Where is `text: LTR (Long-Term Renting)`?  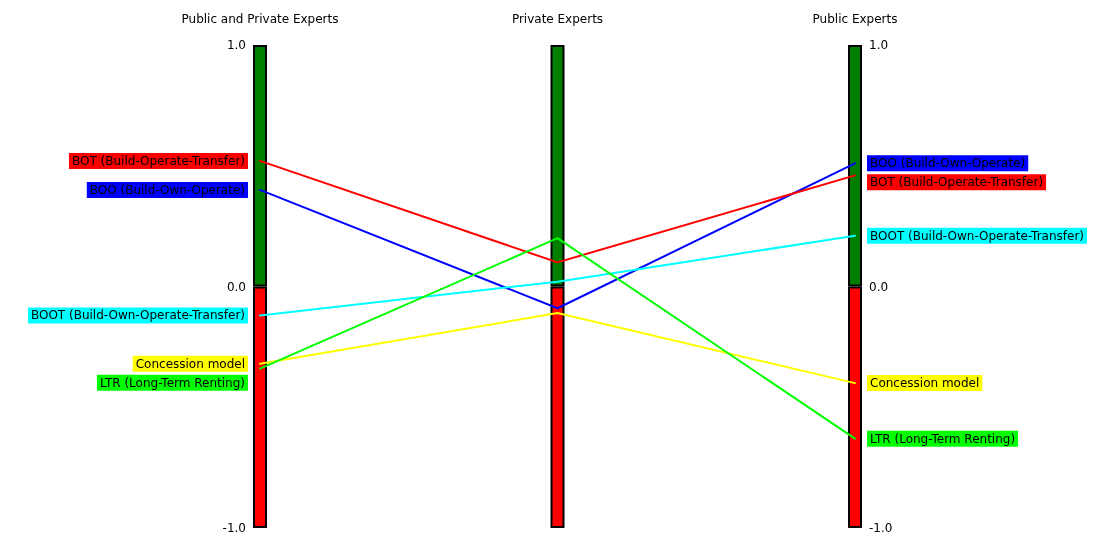 text: LTR (Long-Term Renting) is located at coordinates (172, 382).